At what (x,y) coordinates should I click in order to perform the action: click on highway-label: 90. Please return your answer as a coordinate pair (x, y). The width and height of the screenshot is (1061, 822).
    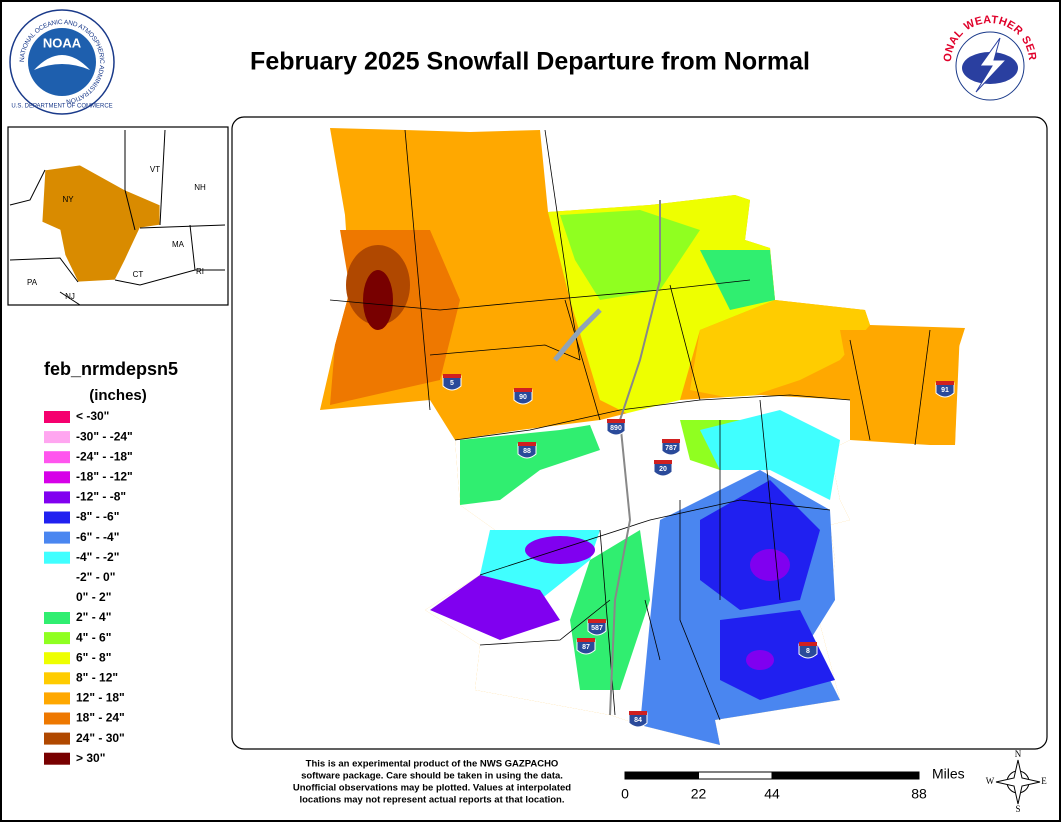
    Looking at the image, I should click on (523, 397).